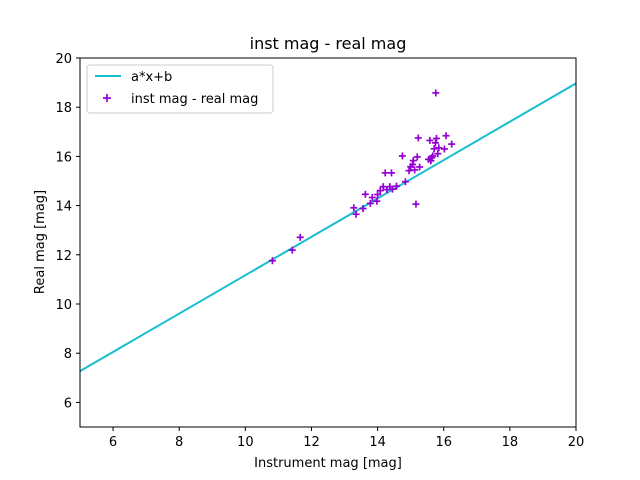 This screenshot has width=640, height=480. Describe the element at coordinates (113, 442) in the screenshot. I see `x-tick-label: 6` at that location.